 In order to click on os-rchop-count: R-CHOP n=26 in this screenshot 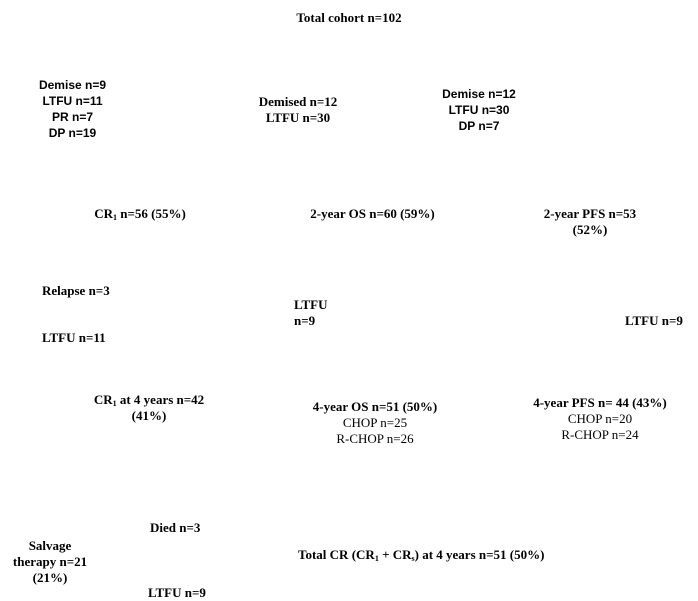, I will do `click(375, 438)`.